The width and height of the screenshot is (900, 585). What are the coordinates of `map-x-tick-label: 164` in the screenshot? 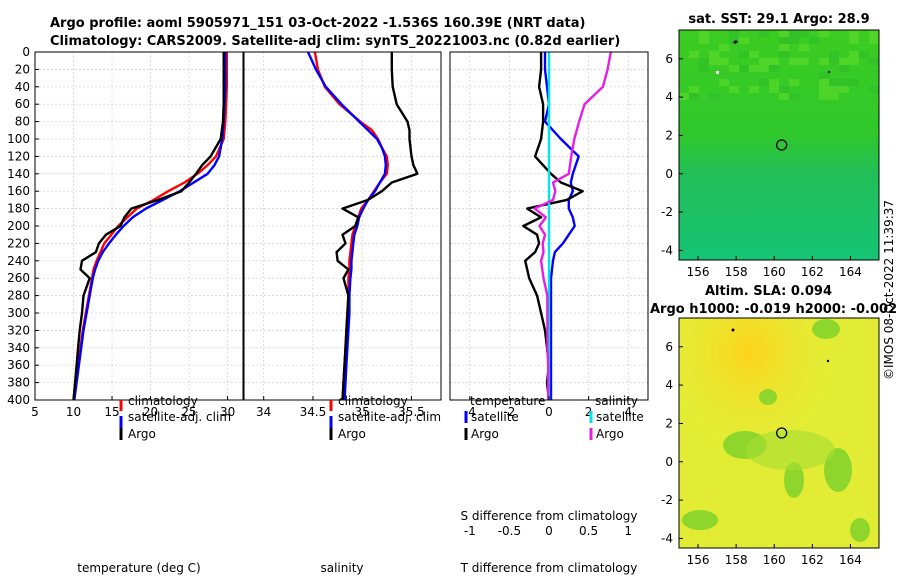 It's located at (850, 560).